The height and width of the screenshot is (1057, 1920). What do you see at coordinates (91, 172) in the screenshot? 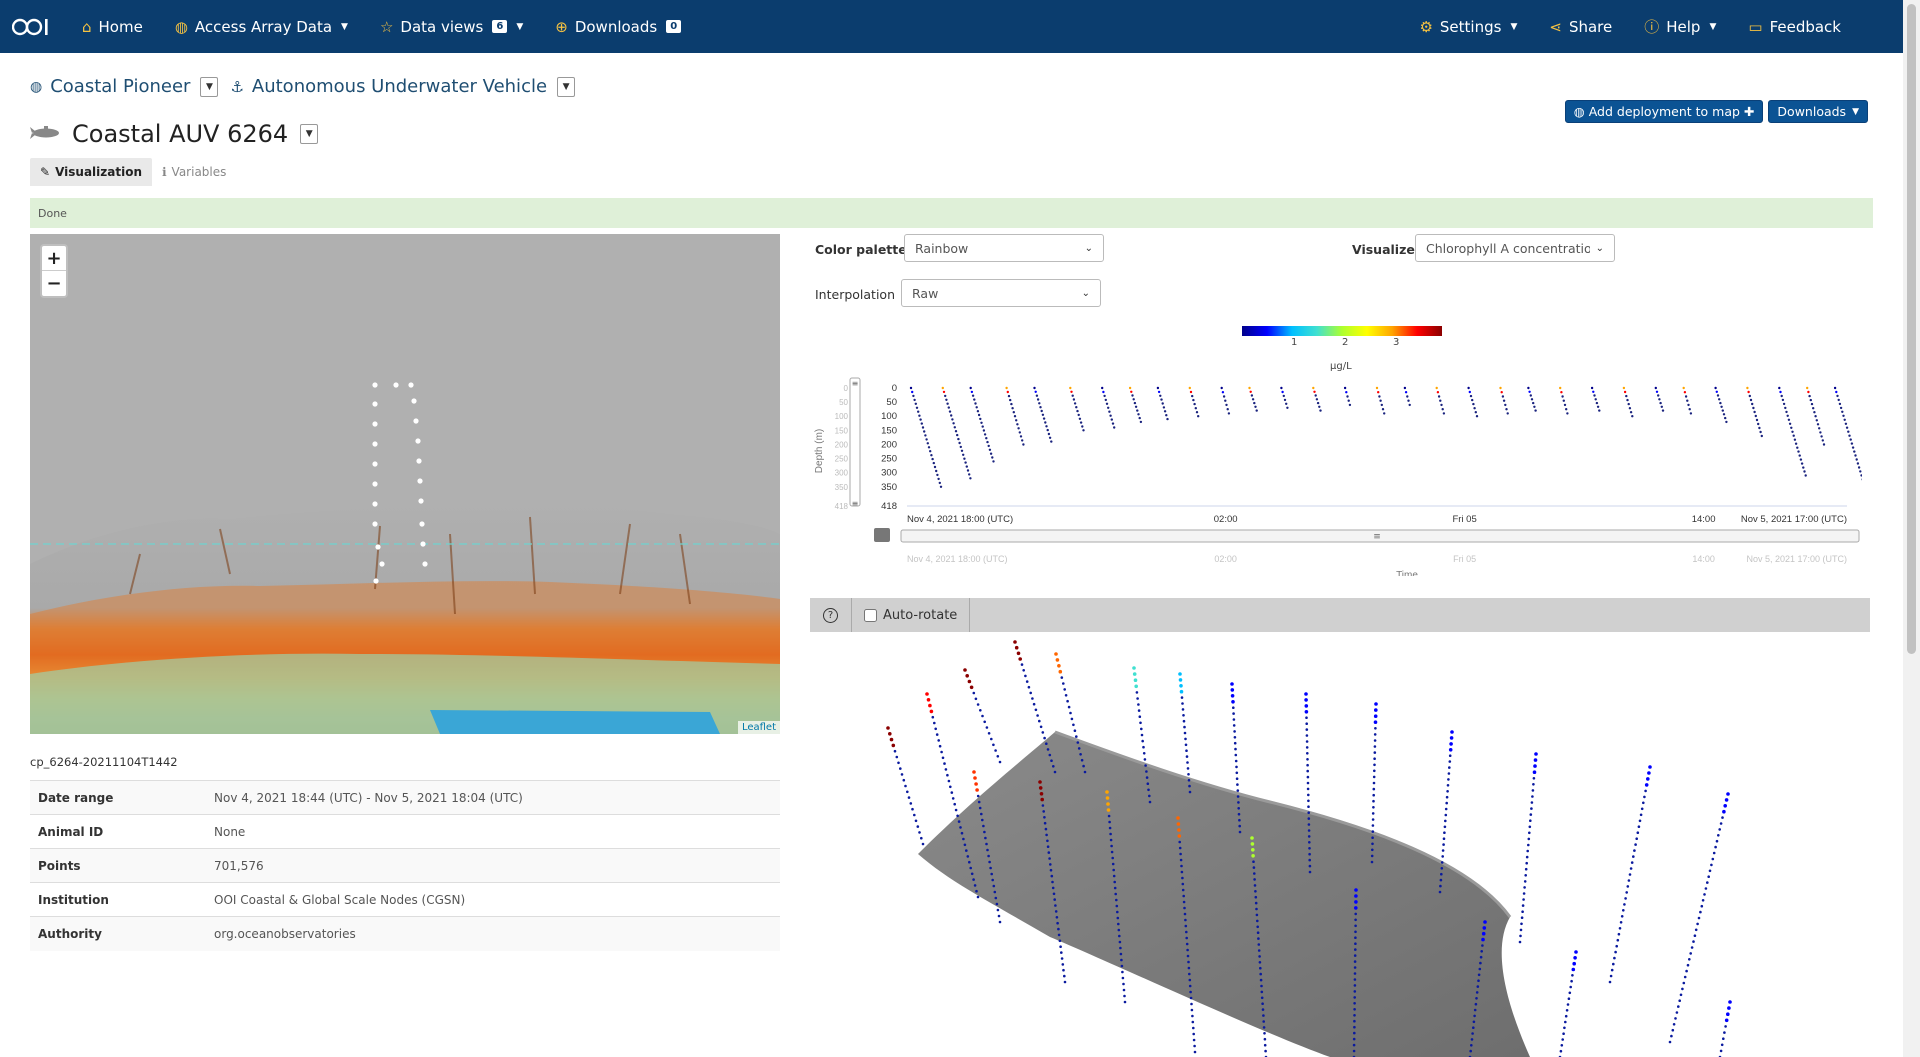
I see `tab-visualization: ✎ Visualization` at bounding box center [91, 172].